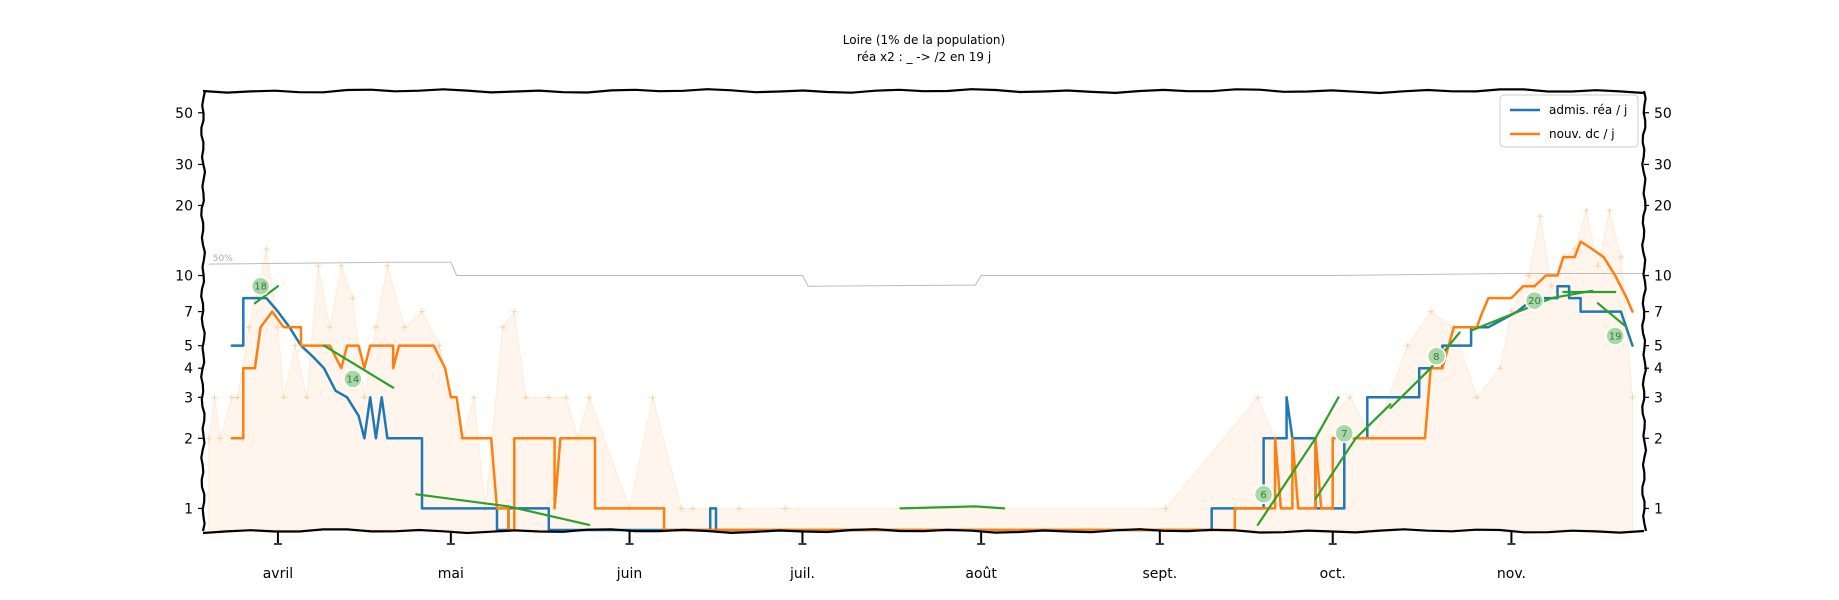  What do you see at coordinates (223, 259) in the screenshot?
I see `reference-line-label: 50%` at bounding box center [223, 259].